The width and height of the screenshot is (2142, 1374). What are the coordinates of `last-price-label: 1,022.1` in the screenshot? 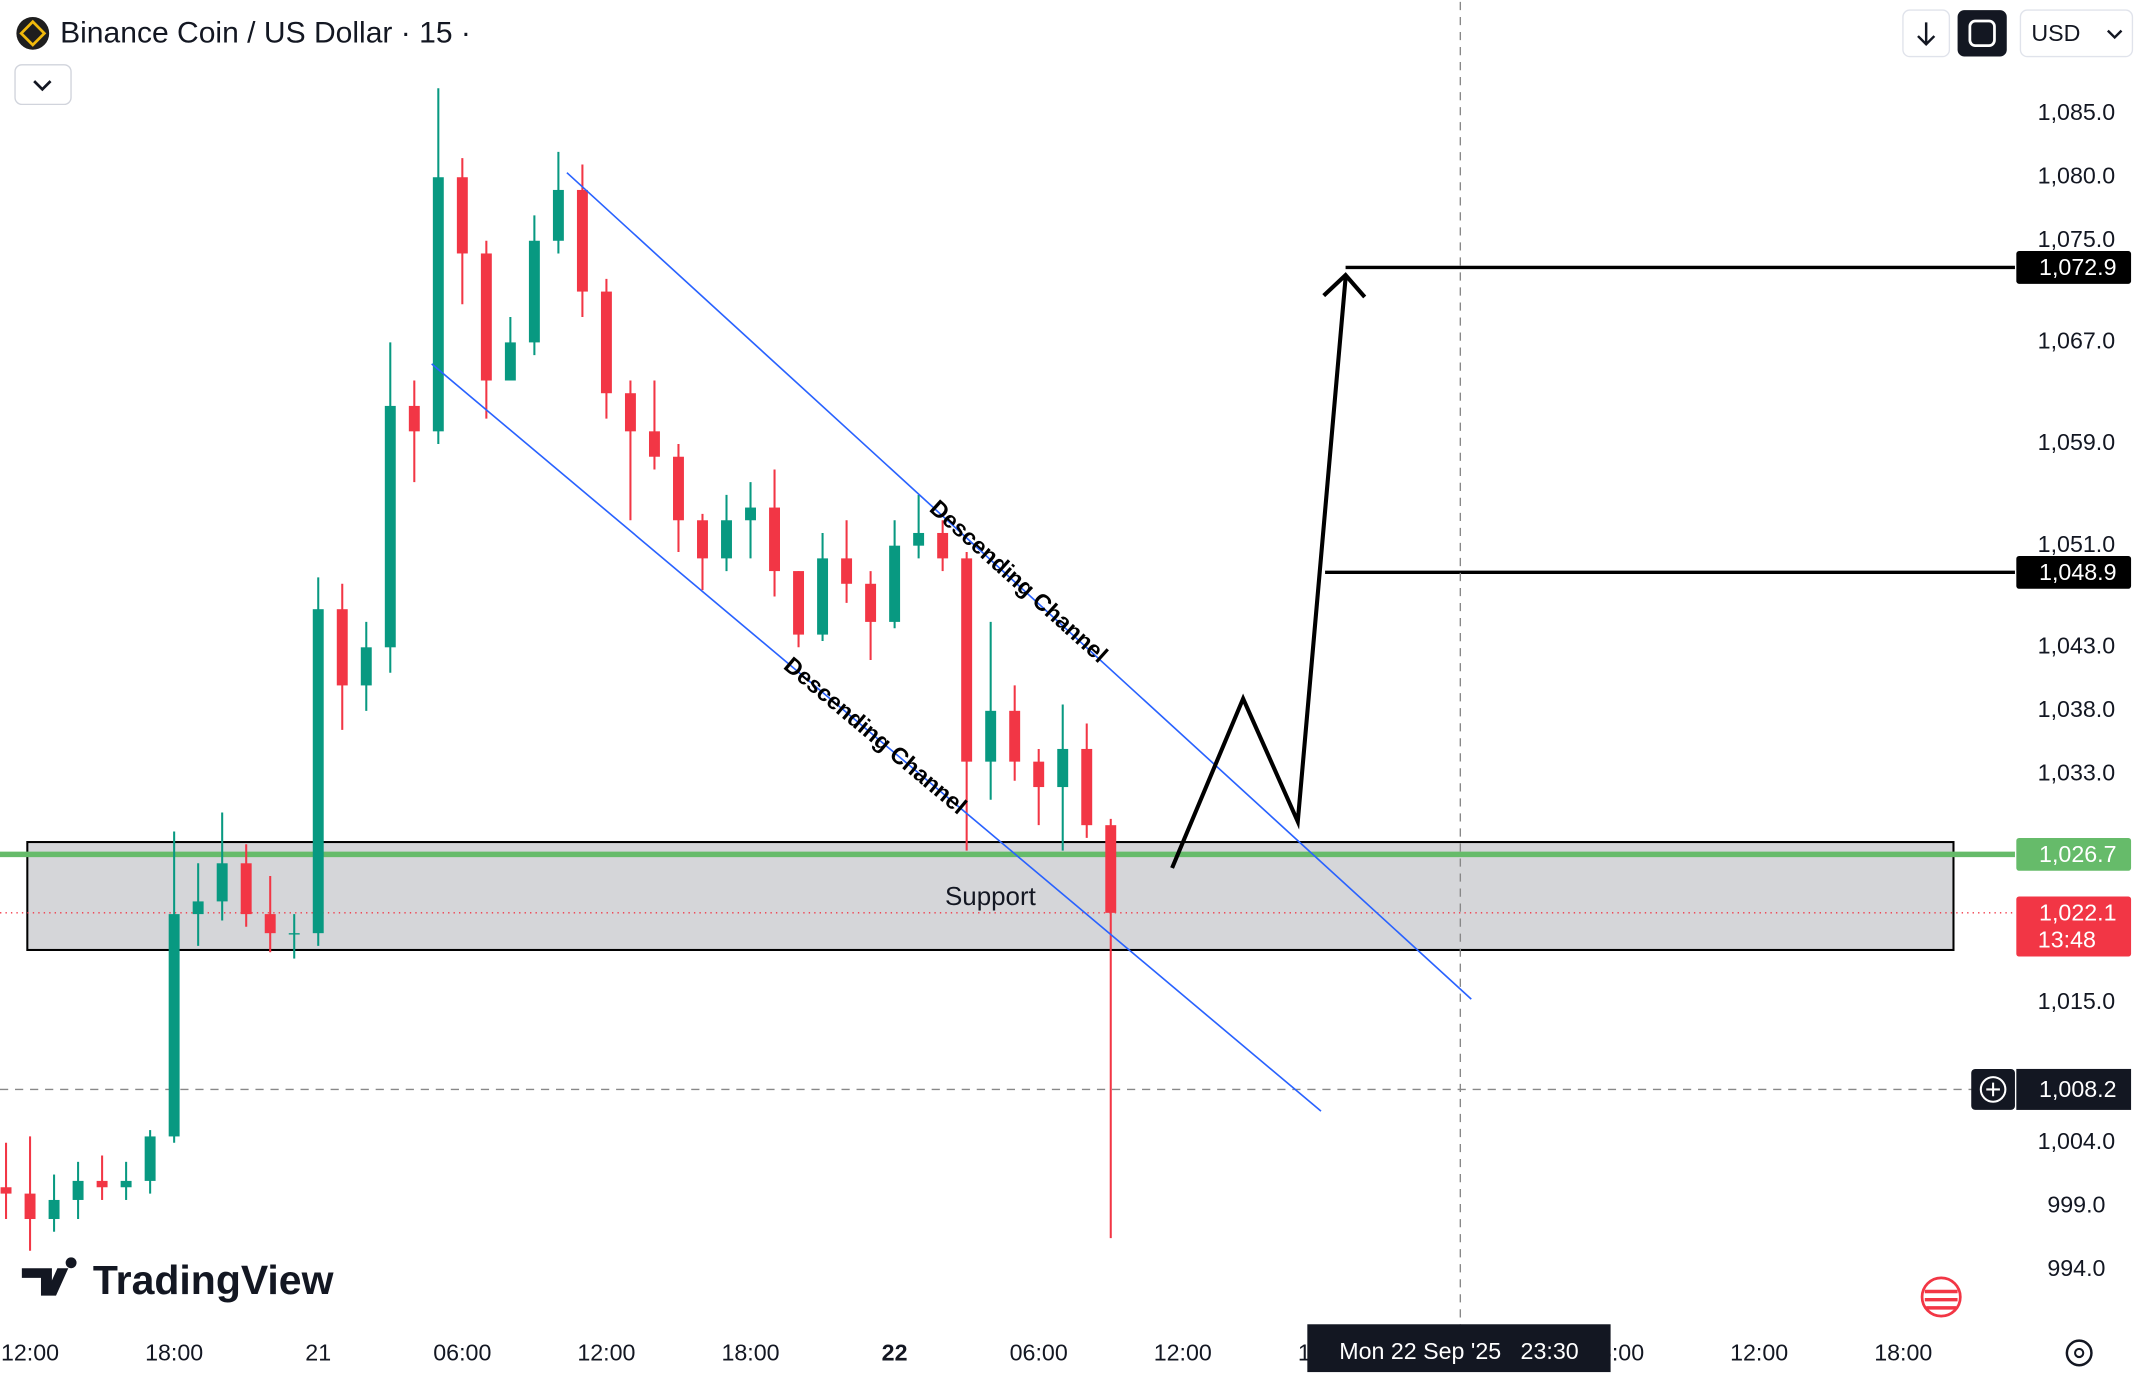 It's located at (2077, 912).